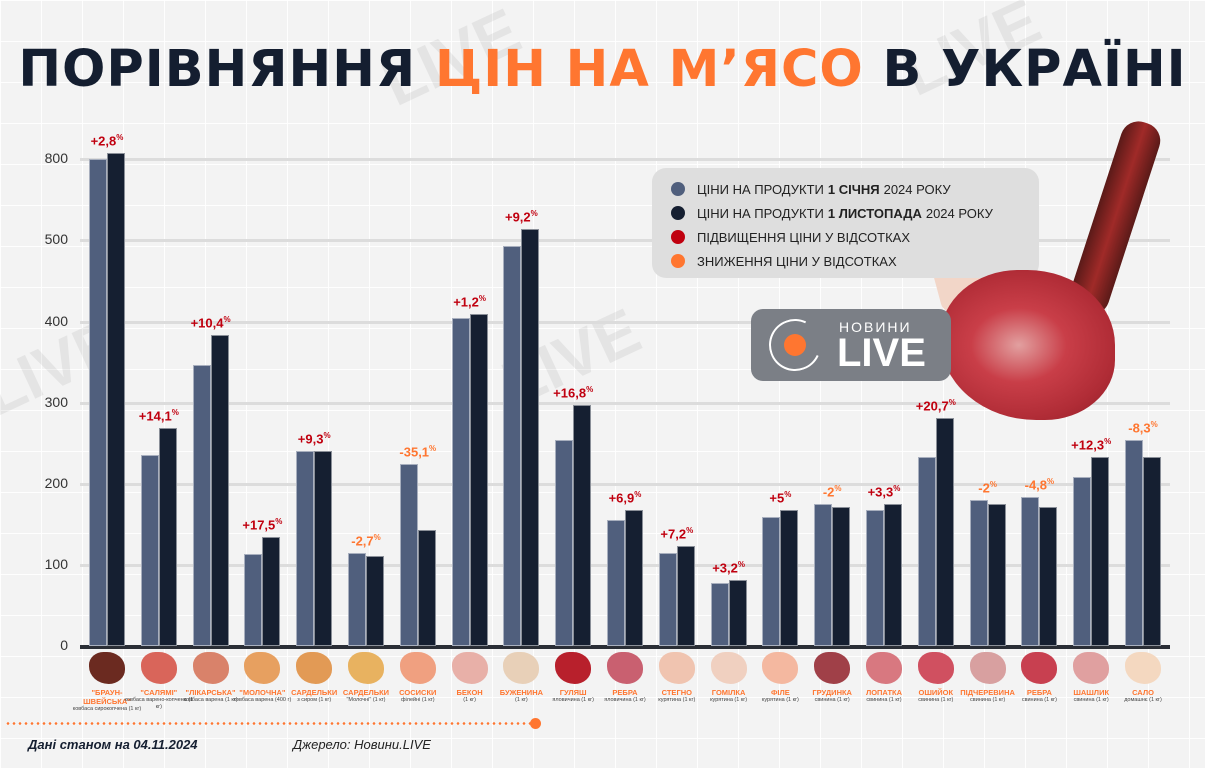  What do you see at coordinates (107, 709) in the screenshot?
I see `product-subtitle: ковбаса сирокопчена (1 кг)` at bounding box center [107, 709].